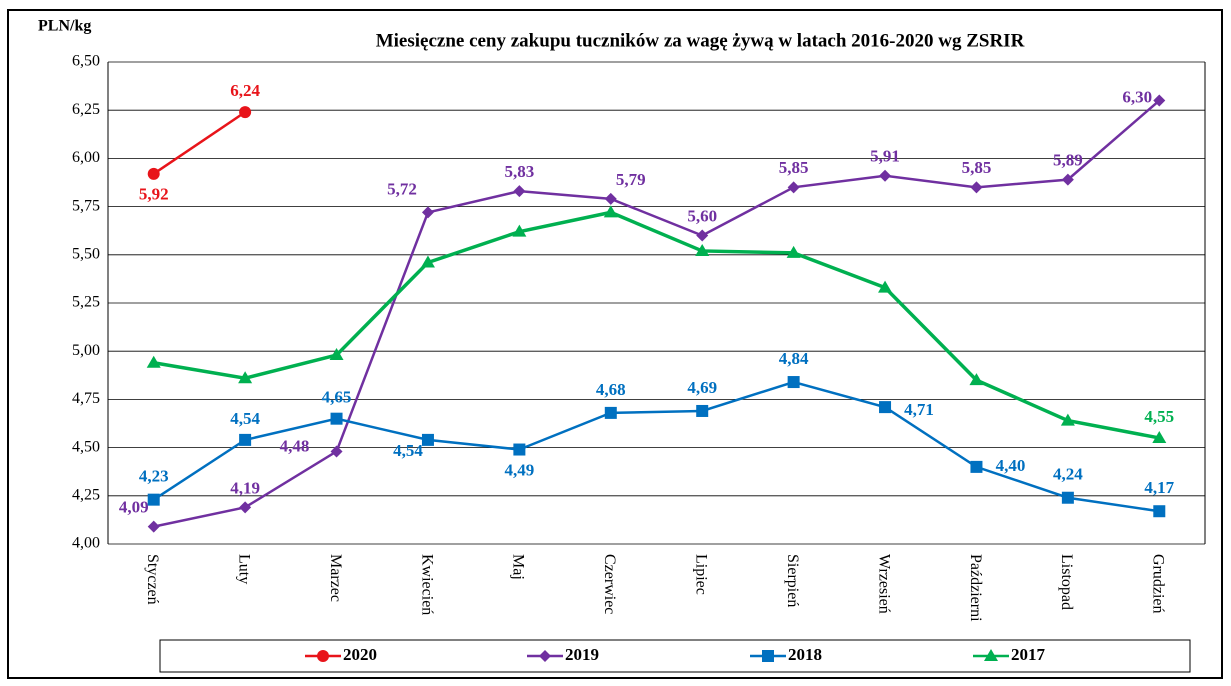  Describe the element at coordinates (360, 654) in the screenshot. I see `legend-label: 2020` at that location.